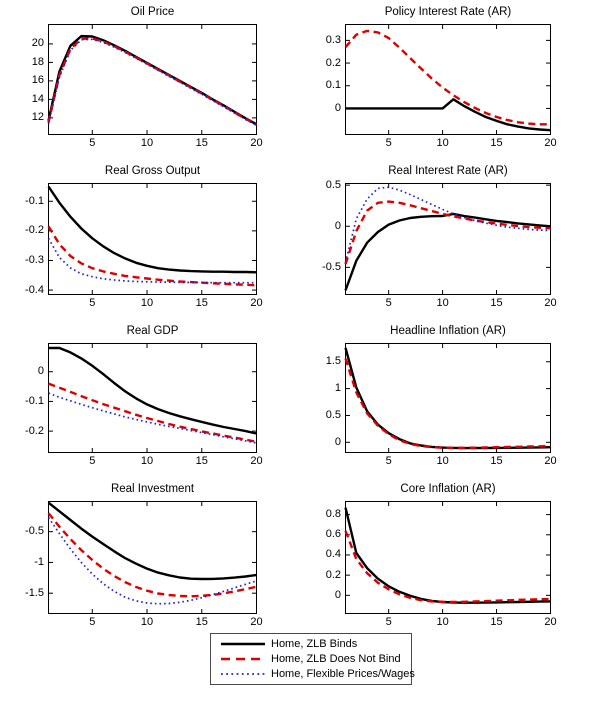  Describe the element at coordinates (333, 85) in the screenshot. I see `y-tick-label: 0.1` at that location.